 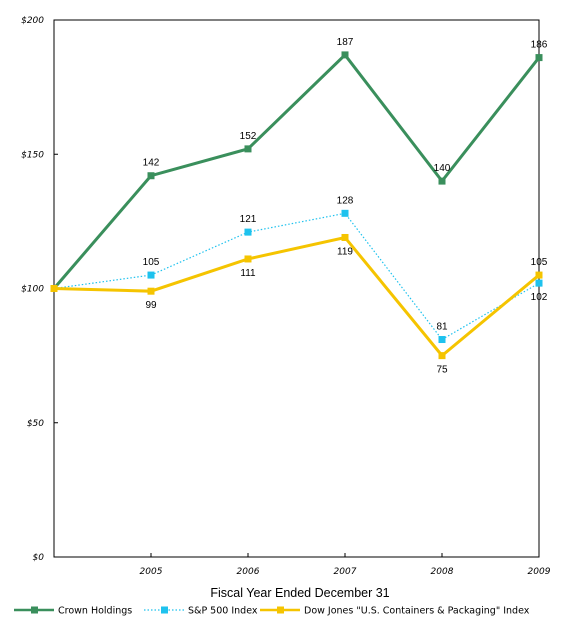 I want to click on x-axis-title: Fiscal Year Ended December 31, so click(x=299, y=593).